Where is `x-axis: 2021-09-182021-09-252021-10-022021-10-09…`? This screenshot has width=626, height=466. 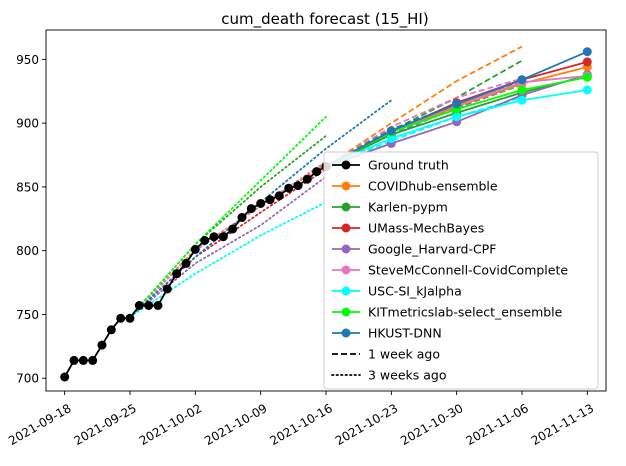
x-axis: 2021-09-182021-09-252021-10-022021-10-09… is located at coordinates (301, 419).